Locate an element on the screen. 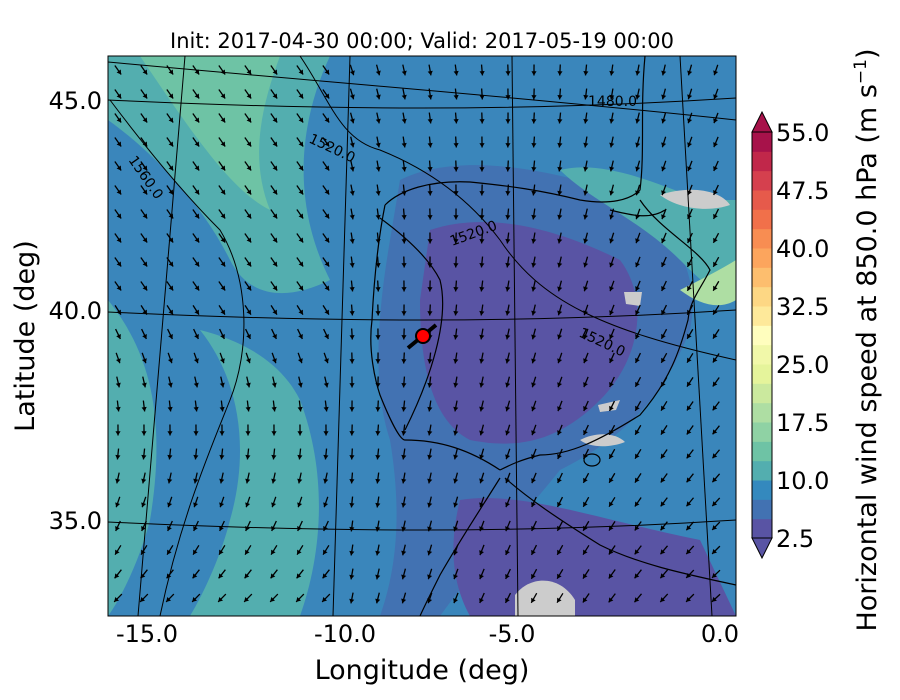  y-tick-label: 45.0 is located at coordinates (75, 101).